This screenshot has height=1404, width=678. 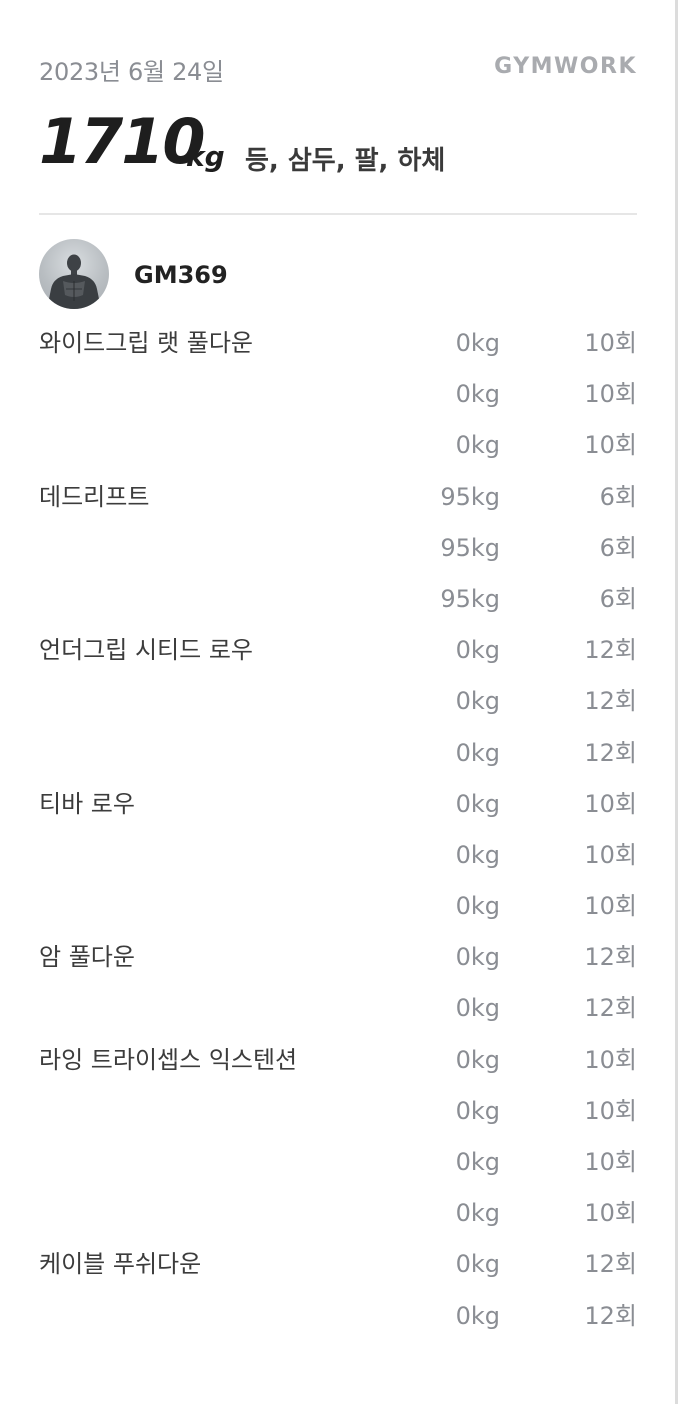 I want to click on total-weight-value: 1710, so click(x=122, y=141).